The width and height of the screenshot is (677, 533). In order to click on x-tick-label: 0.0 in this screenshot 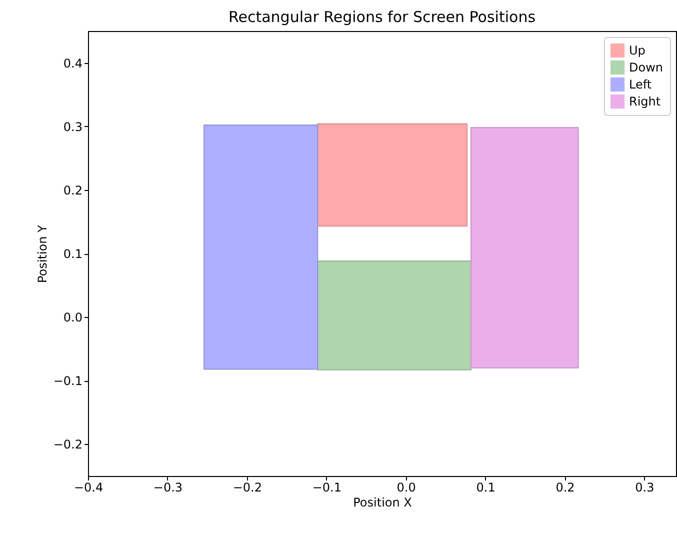, I will do `click(406, 487)`.